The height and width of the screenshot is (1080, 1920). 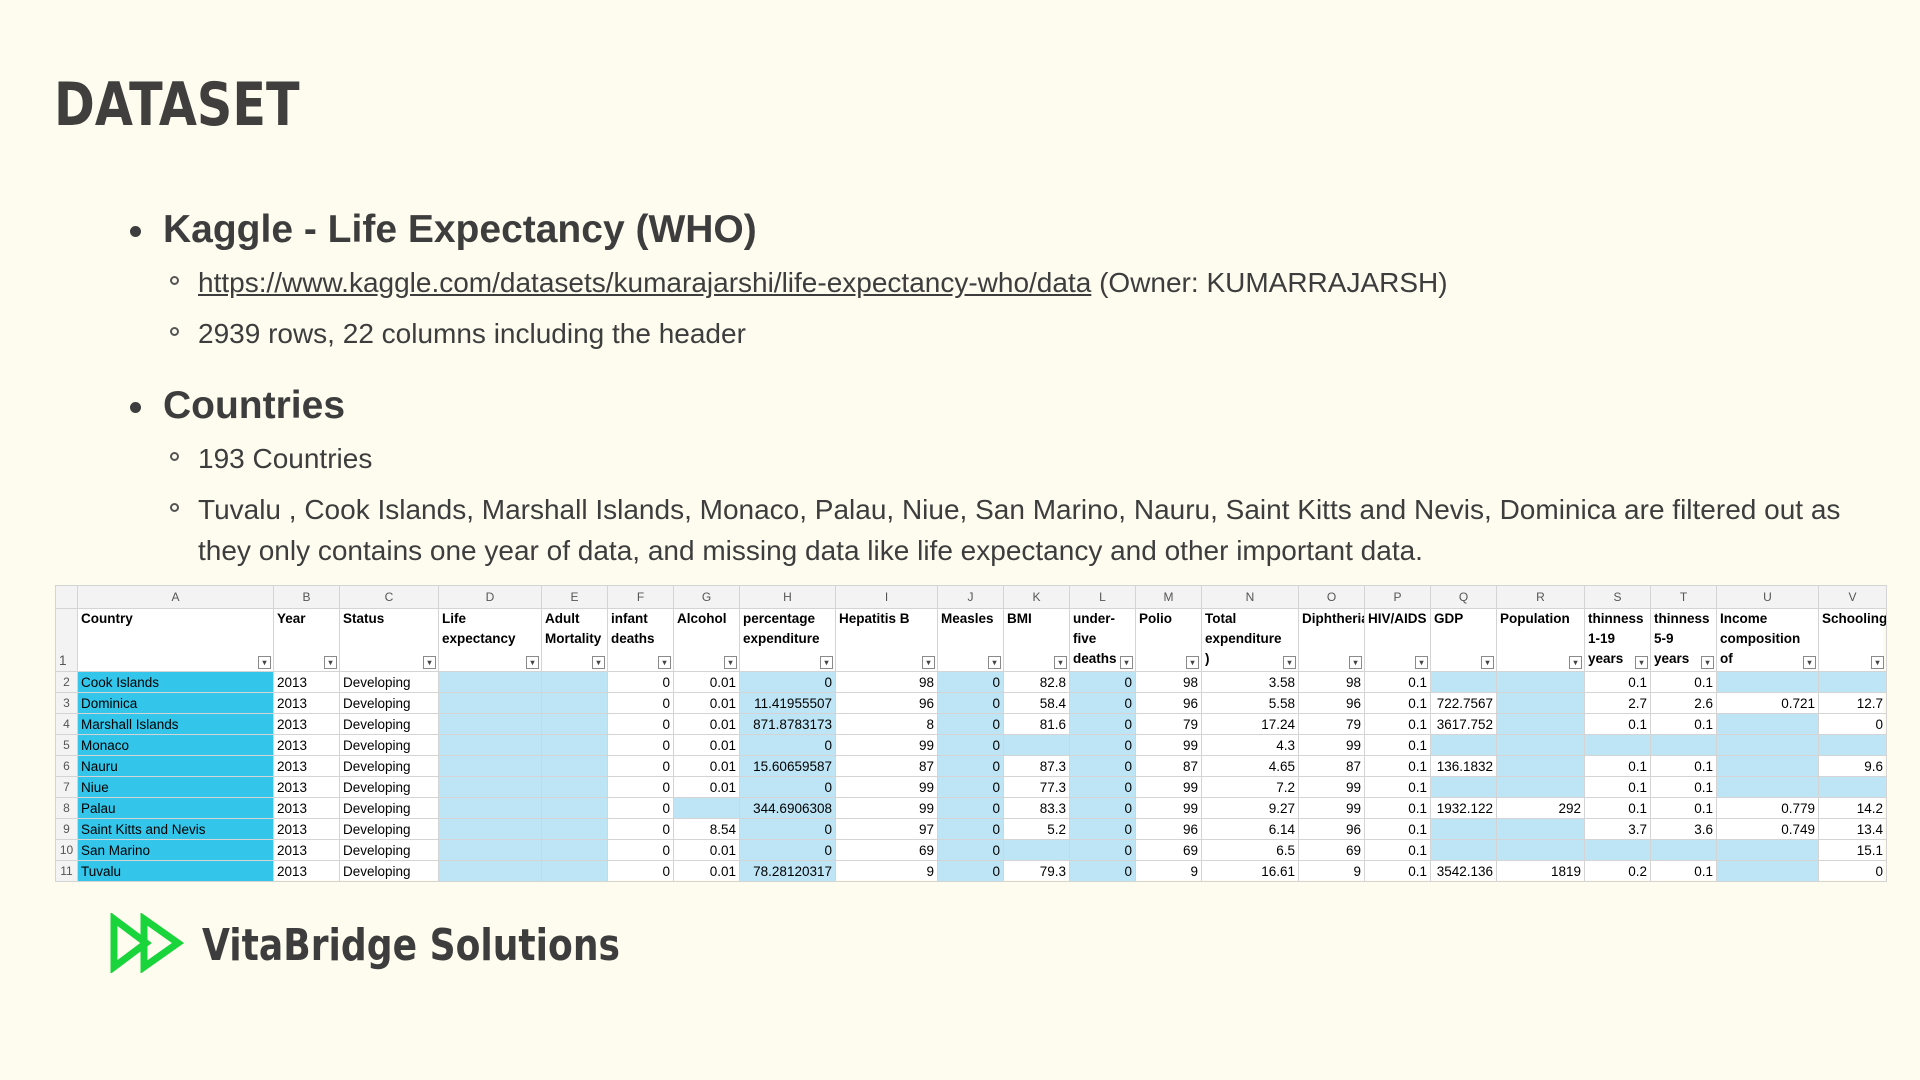 What do you see at coordinates (1168, 724) in the screenshot?
I see `table-cell: 79` at bounding box center [1168, 724].